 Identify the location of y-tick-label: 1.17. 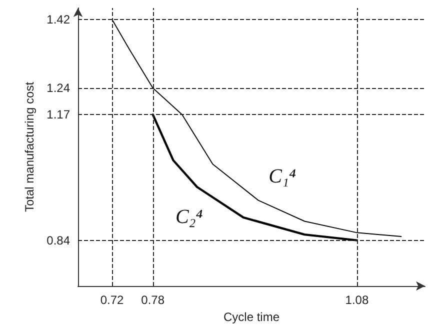
(58, 115).